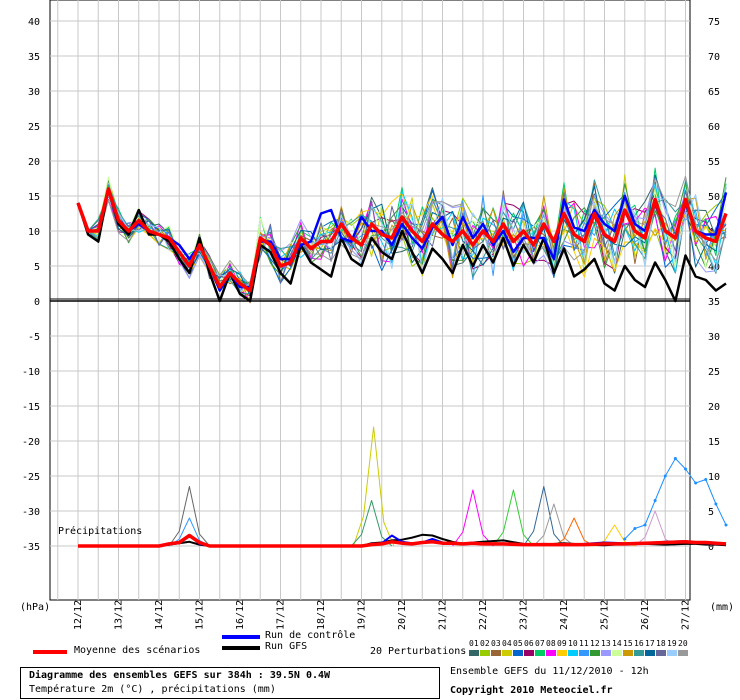 The image size is (740, 700). What do you see at coordinates (402, 615) in the screenshot?
I see `x-tick-label: 20/12` at bounding box center [402, 615].